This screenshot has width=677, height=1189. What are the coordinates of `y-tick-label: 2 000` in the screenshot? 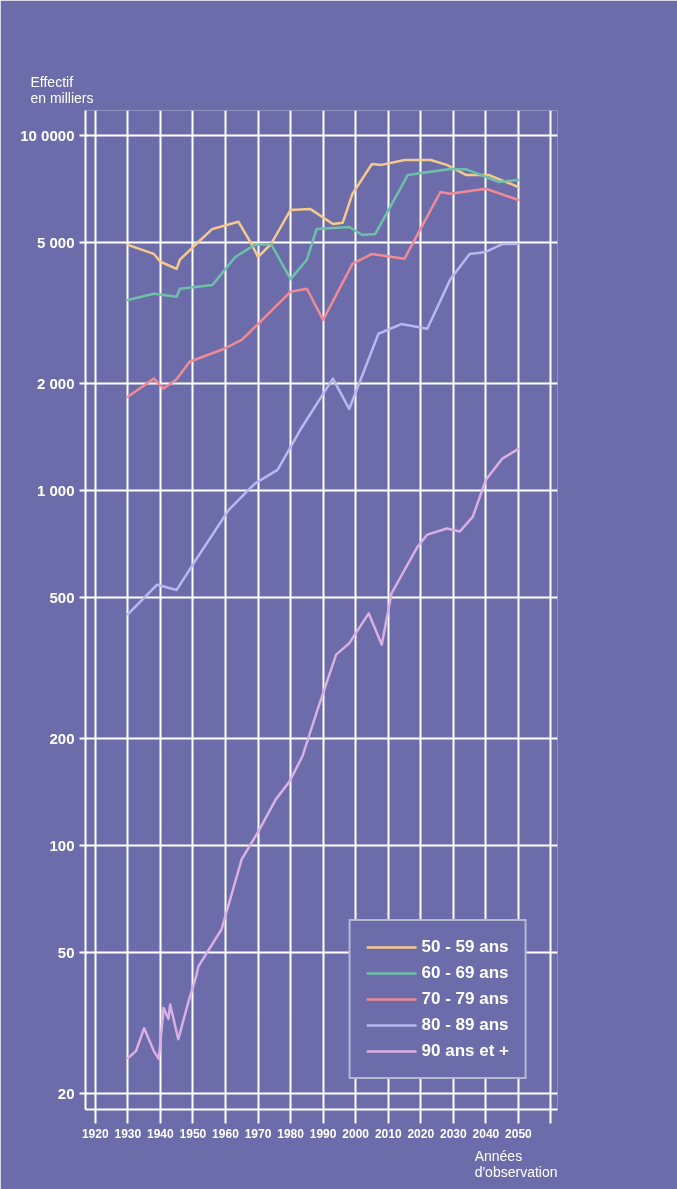 It's located at (55, 384).